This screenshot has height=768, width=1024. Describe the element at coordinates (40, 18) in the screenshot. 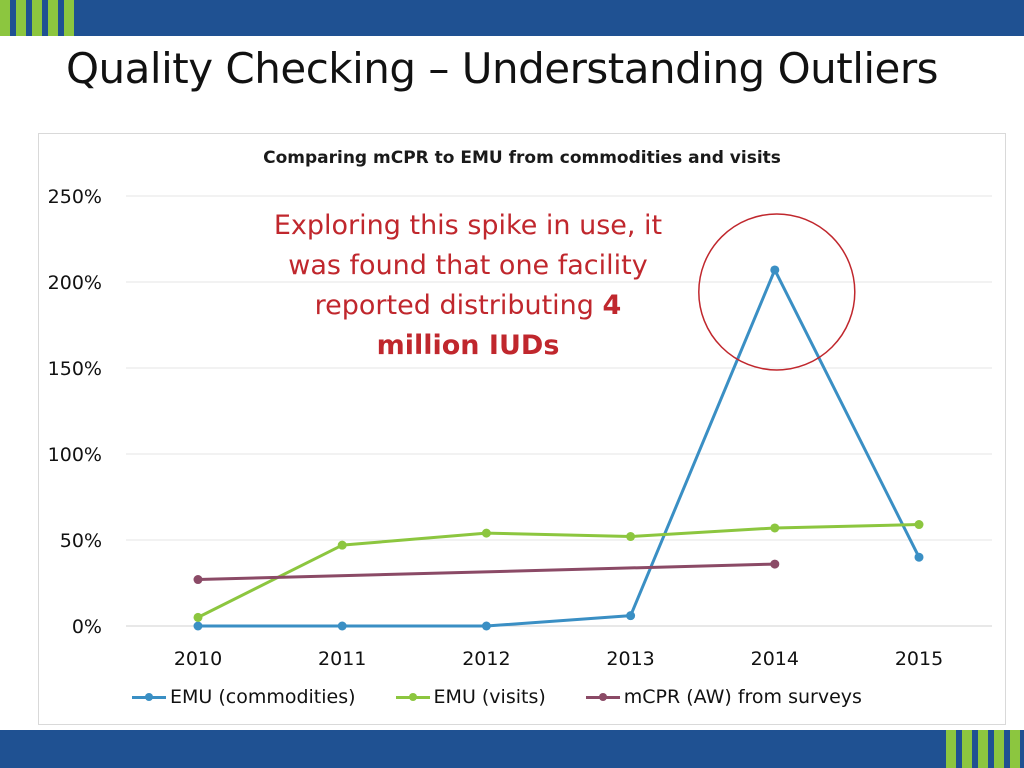

I see `top-stripes` at that location.